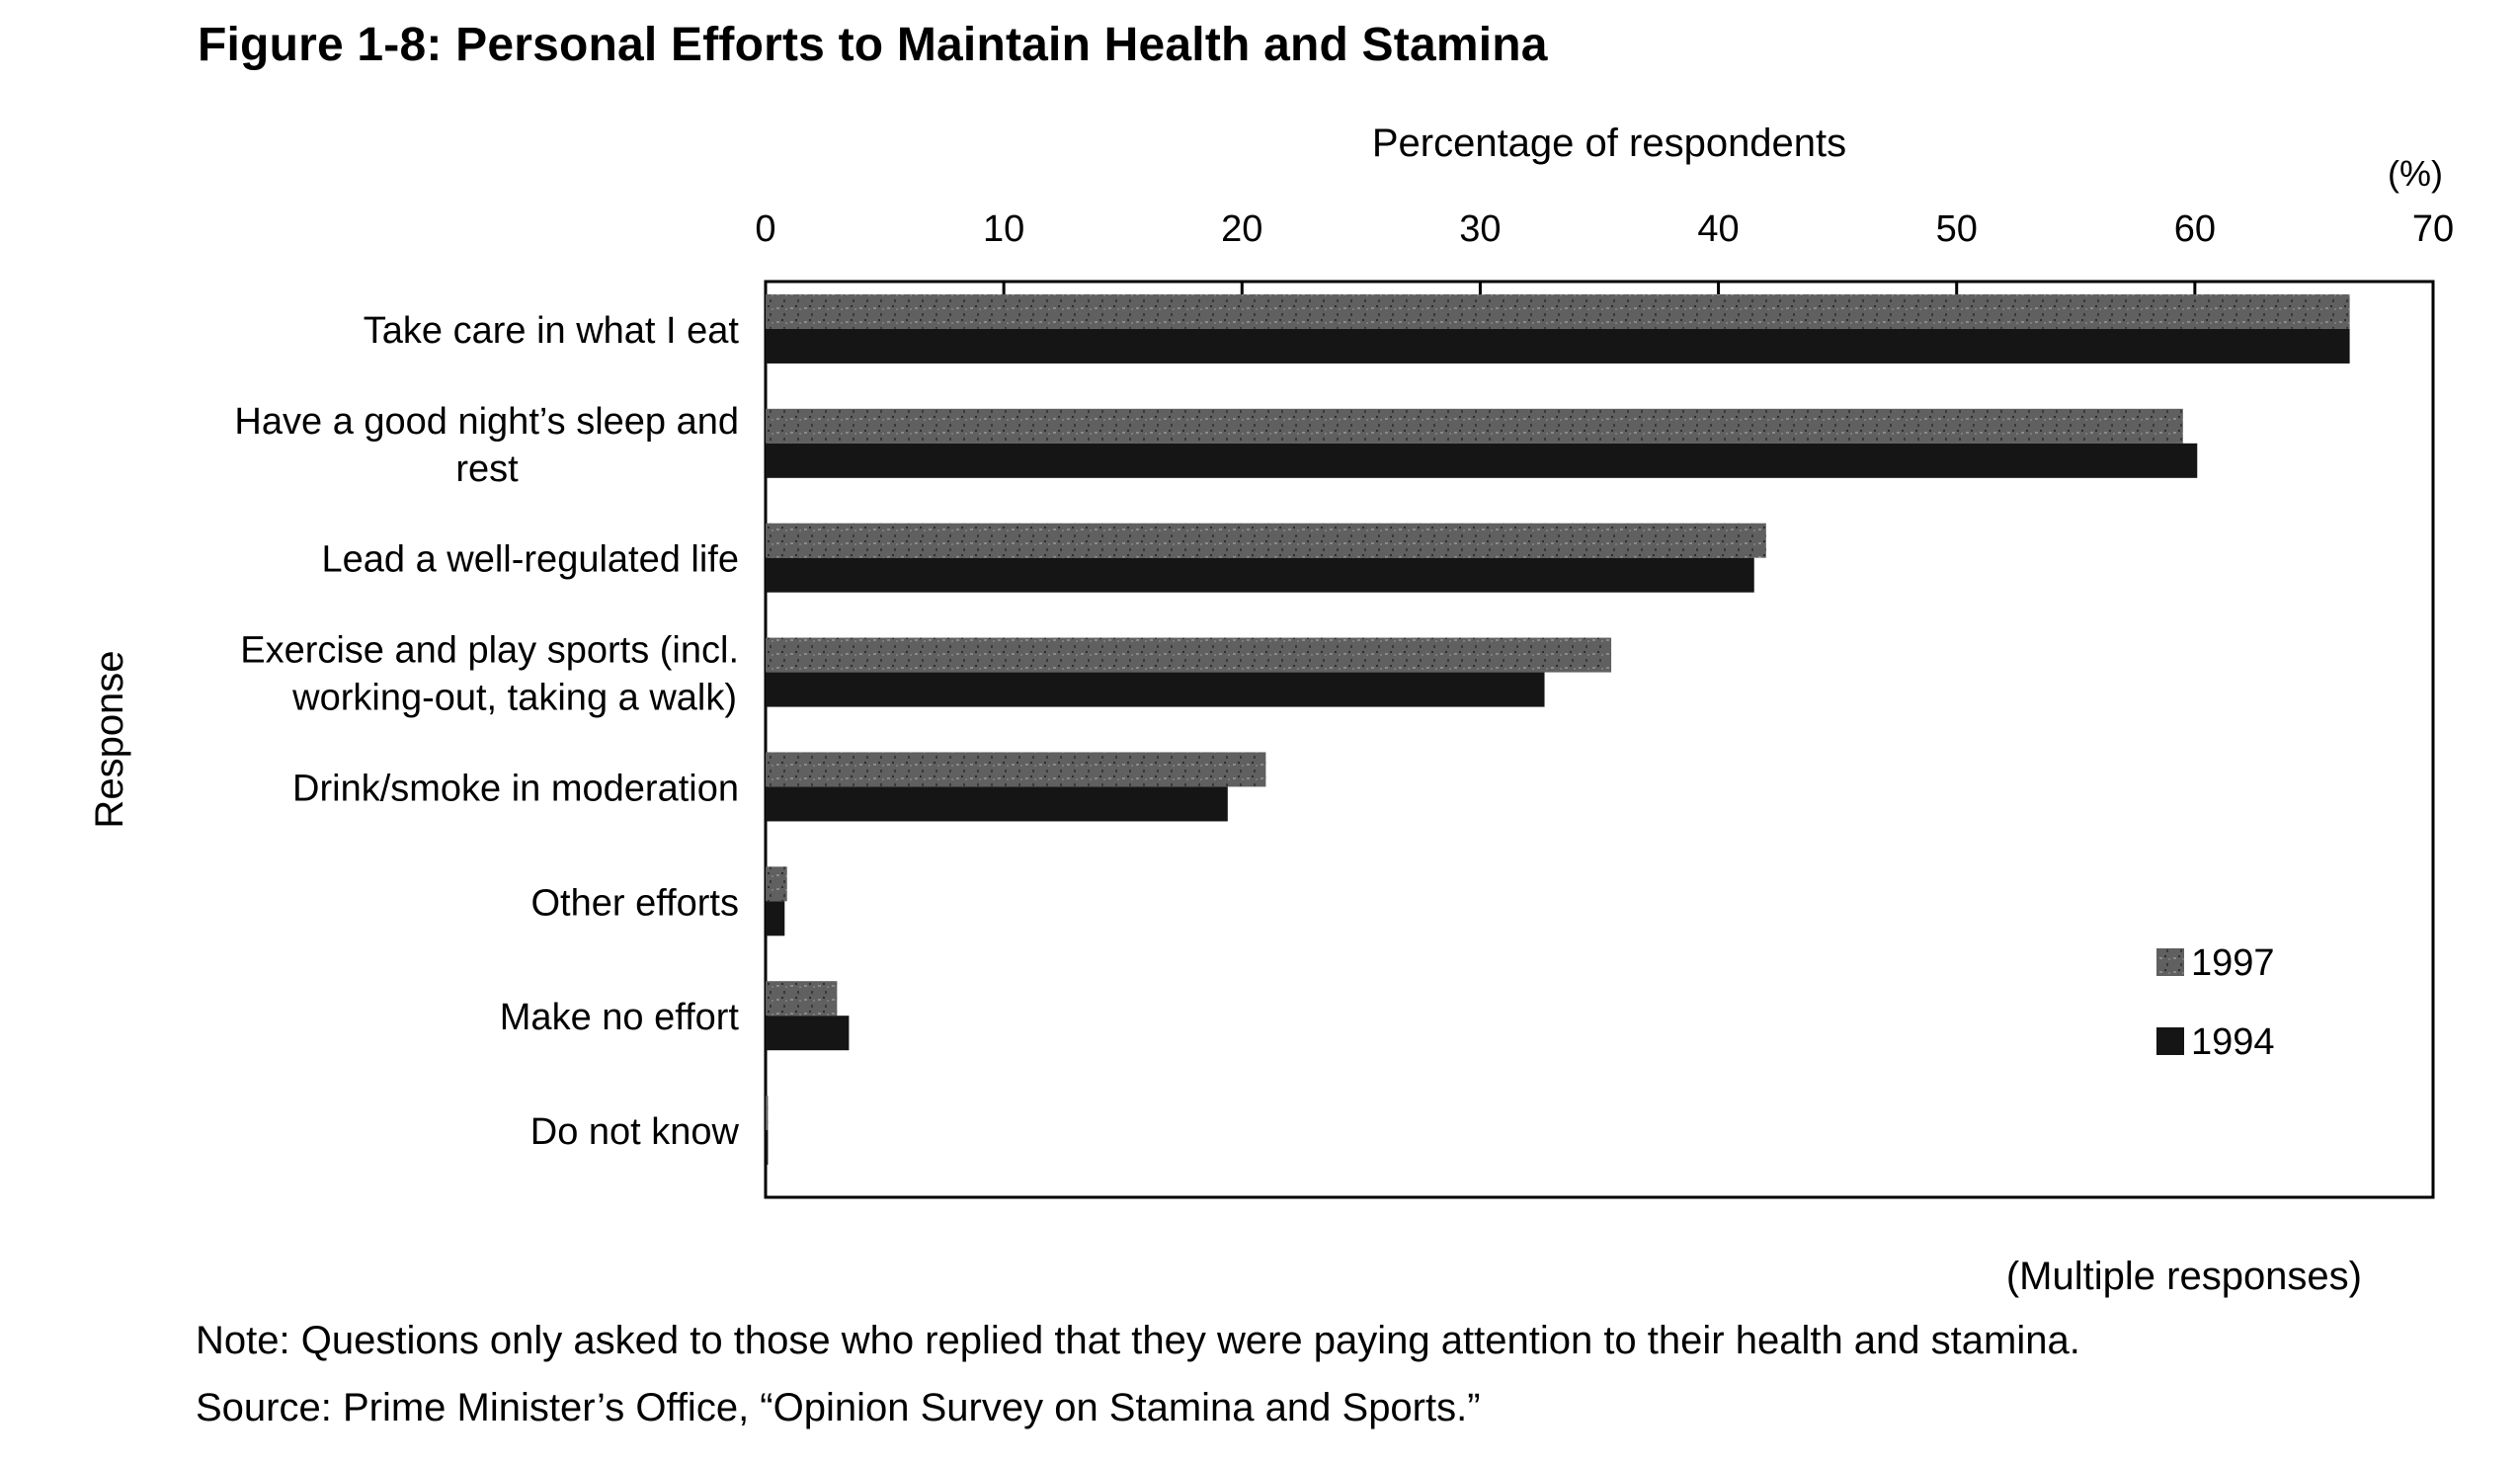 The width and height of the screenshot is (2520, 1465). I want to click on x-tick-label: 40, so click(1718, 229).